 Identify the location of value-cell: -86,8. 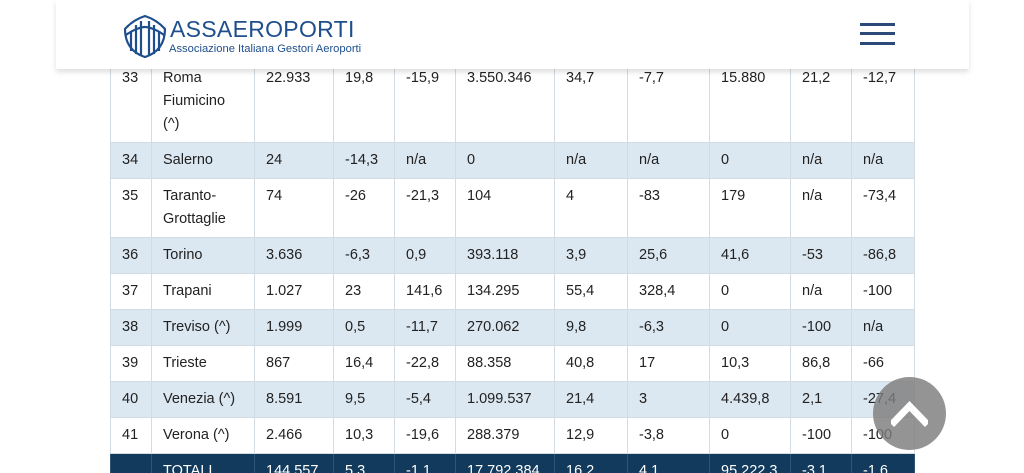
(883, 255).